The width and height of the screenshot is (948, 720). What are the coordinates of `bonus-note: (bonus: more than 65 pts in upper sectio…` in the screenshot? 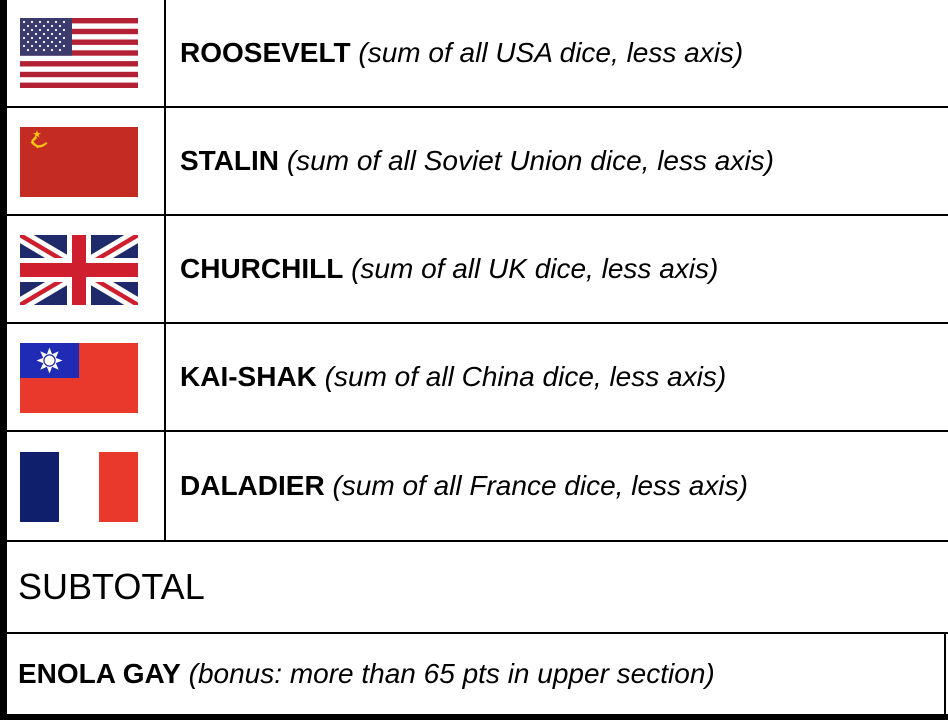 It's located at (451, 673).